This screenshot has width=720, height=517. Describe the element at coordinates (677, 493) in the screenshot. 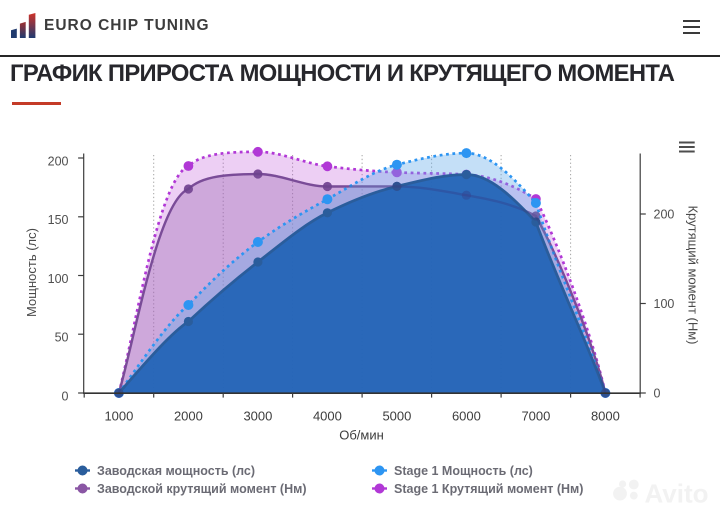

I see `svg-text: Avito` at that location.